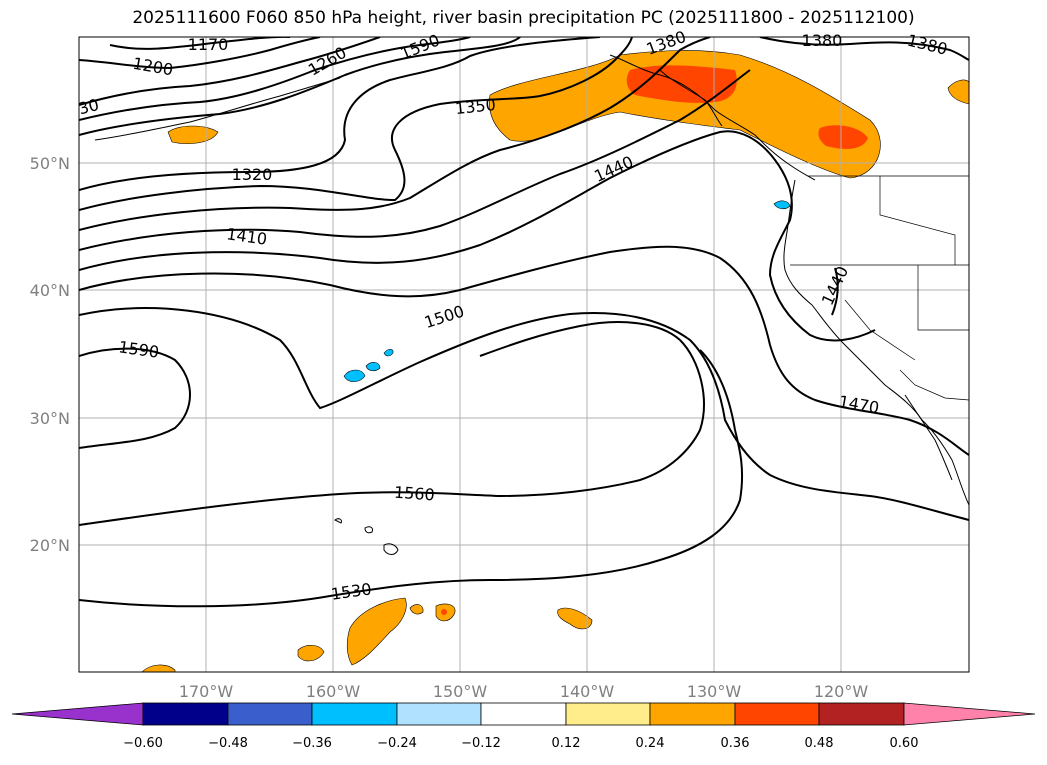 The height and width of the screenshot is (765, 1047). What do you see at coordinates (524, 691) in the screenshot?
I see `longitude-labels: 170°W 160°W 150°W 140°W 130°W 120°W` at bounding box center [524, 691].